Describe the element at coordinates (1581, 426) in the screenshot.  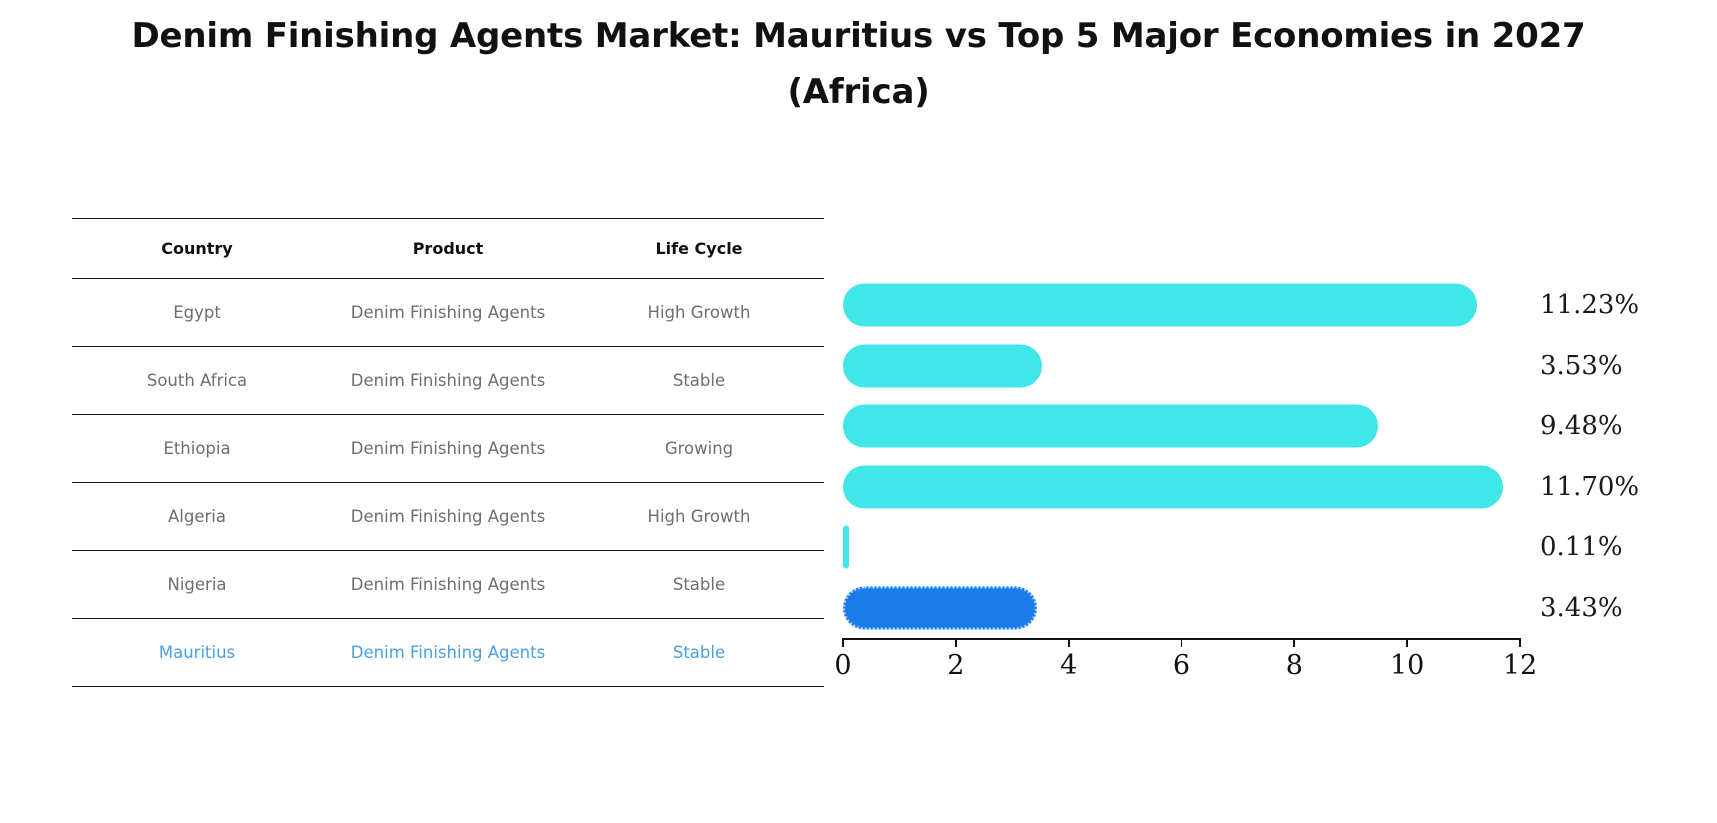
I see `bar-value-label: 9.48%` at that location.